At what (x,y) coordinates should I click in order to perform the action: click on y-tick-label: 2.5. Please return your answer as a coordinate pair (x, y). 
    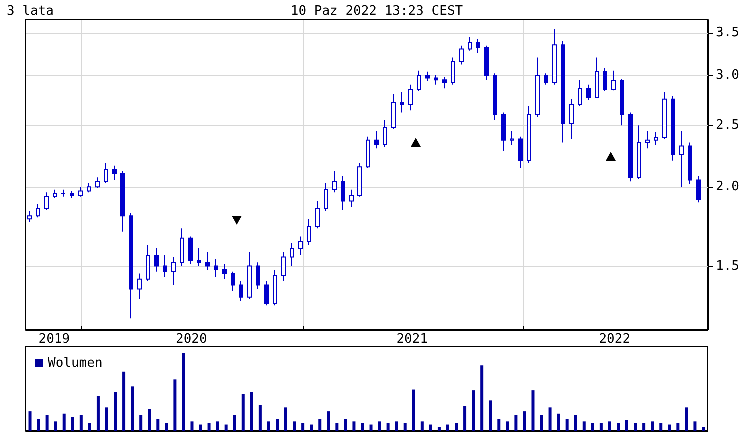
    Looking at the image, I should click on (728, 126).